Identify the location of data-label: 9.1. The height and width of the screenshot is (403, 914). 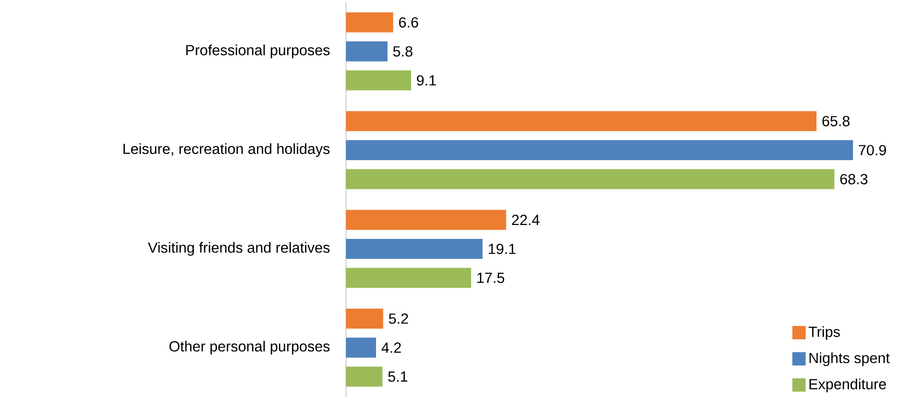
(426, 80).